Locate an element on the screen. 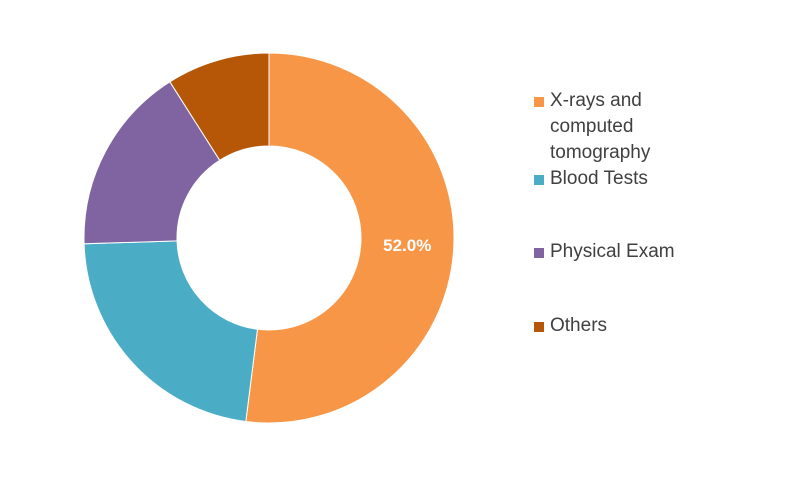 The height and width of the screenshot is (480, 800). legend-label-others: Others is located at coordinates (579, 325).